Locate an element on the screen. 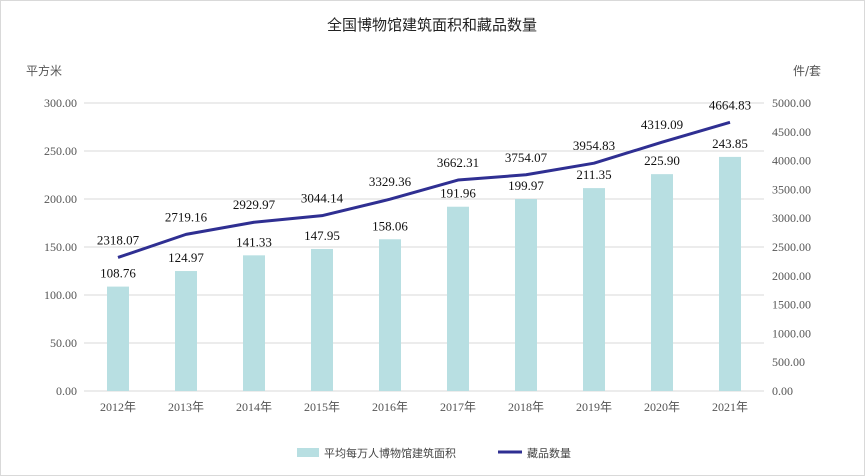  right-tick-label: 0.00 is located at coordinates (782, 391).